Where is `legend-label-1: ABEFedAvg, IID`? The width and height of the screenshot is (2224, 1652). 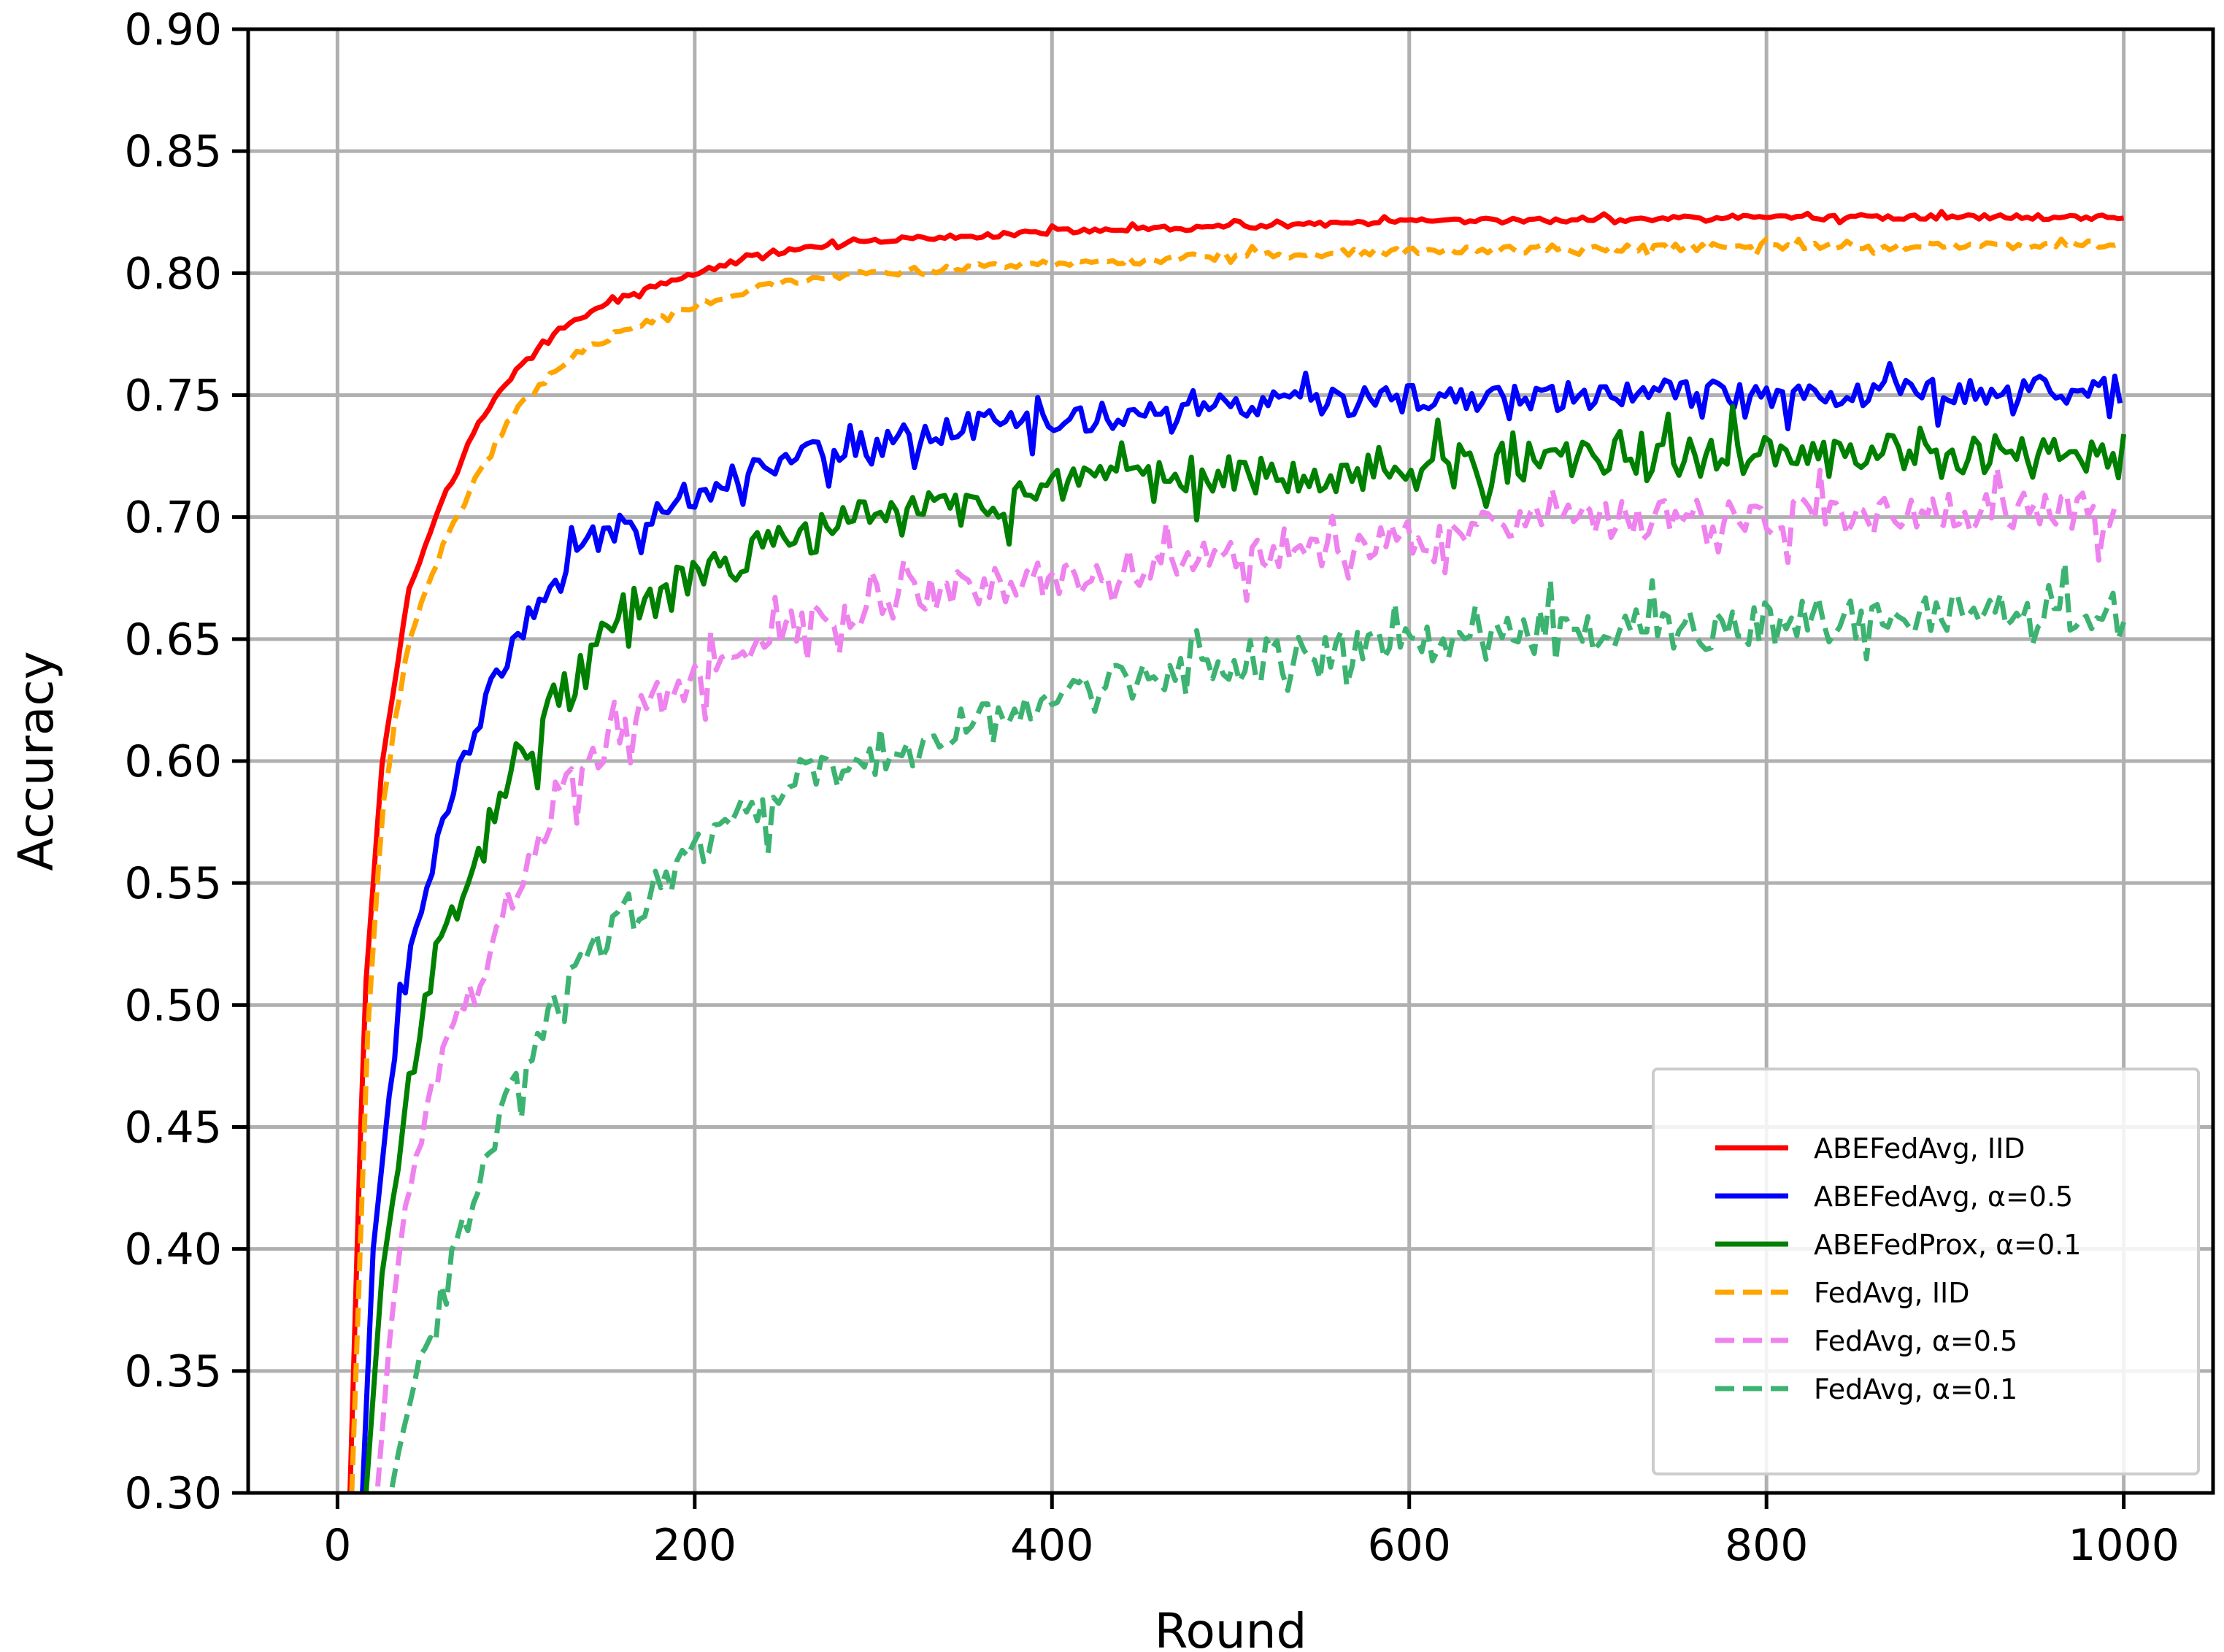
legend-label-1: ABEFedAvg, IID is located at coordinates (1920, 1148).